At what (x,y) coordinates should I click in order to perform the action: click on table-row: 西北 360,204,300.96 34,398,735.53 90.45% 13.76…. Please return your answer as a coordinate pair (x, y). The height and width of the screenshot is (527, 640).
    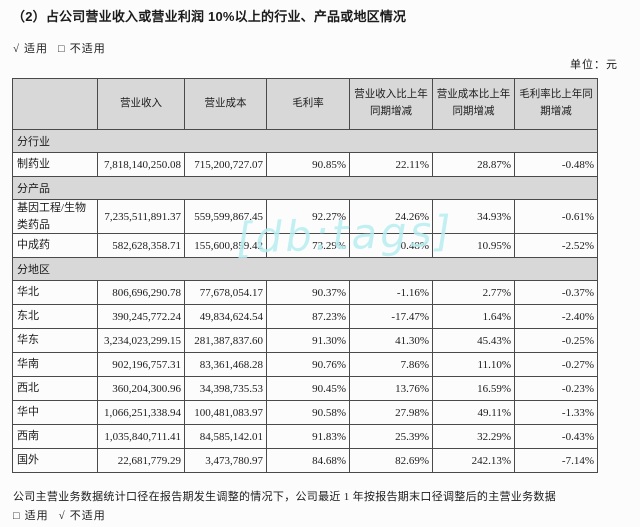
    Looking at the image, I should click on (305, 388).